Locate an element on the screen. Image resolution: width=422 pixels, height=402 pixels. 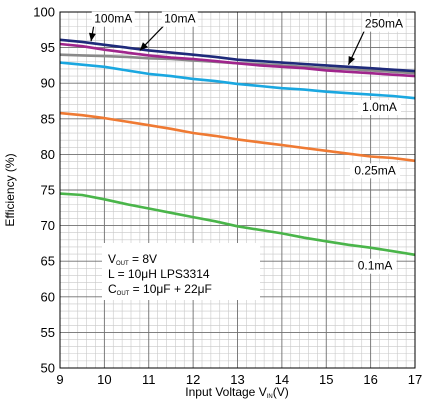
series-label-10mA: 10mA is located at coordinates (179, 19).